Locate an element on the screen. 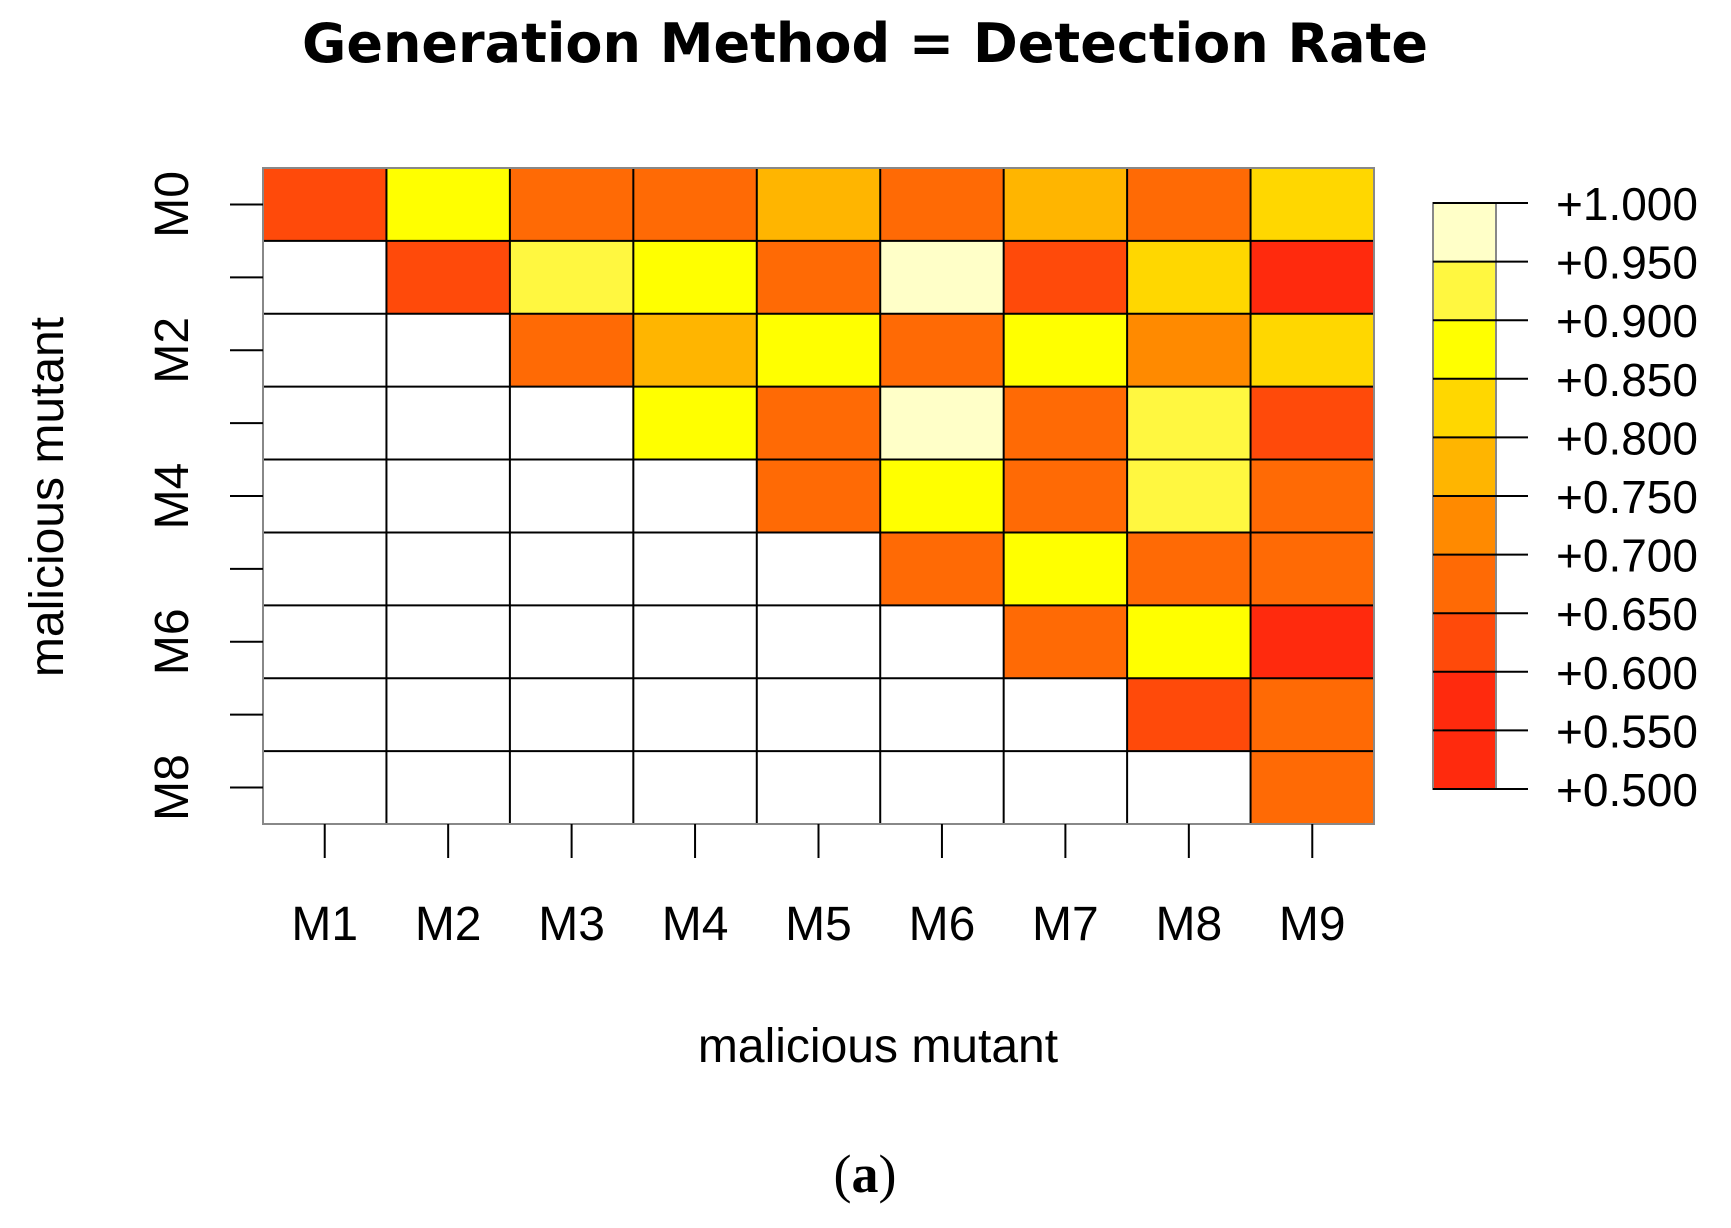 This screenshot has width=1731, height=1228. caption-close-paren: ) is located at coordinates (888, 1174).